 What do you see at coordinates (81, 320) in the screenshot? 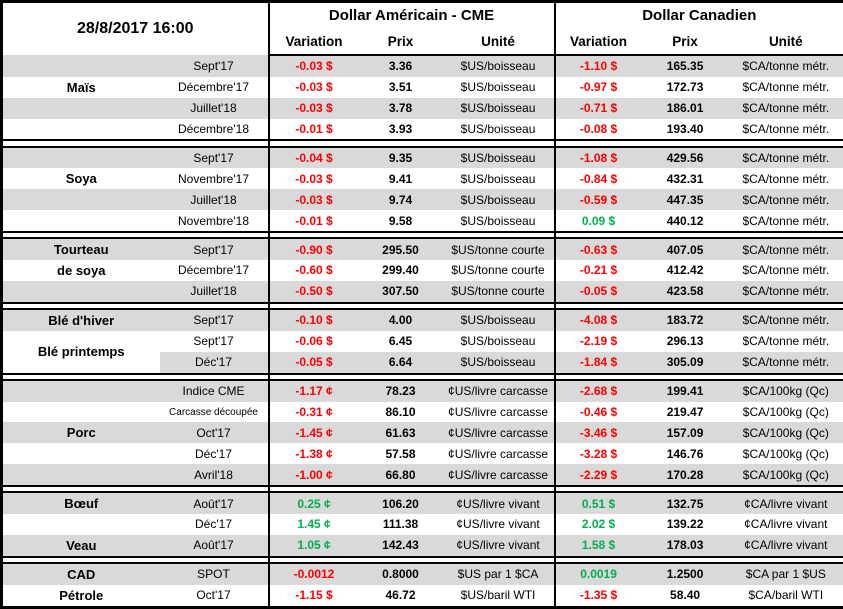
I see `commodity-label: Blé d'hiver` at bounding box center [81, 320].